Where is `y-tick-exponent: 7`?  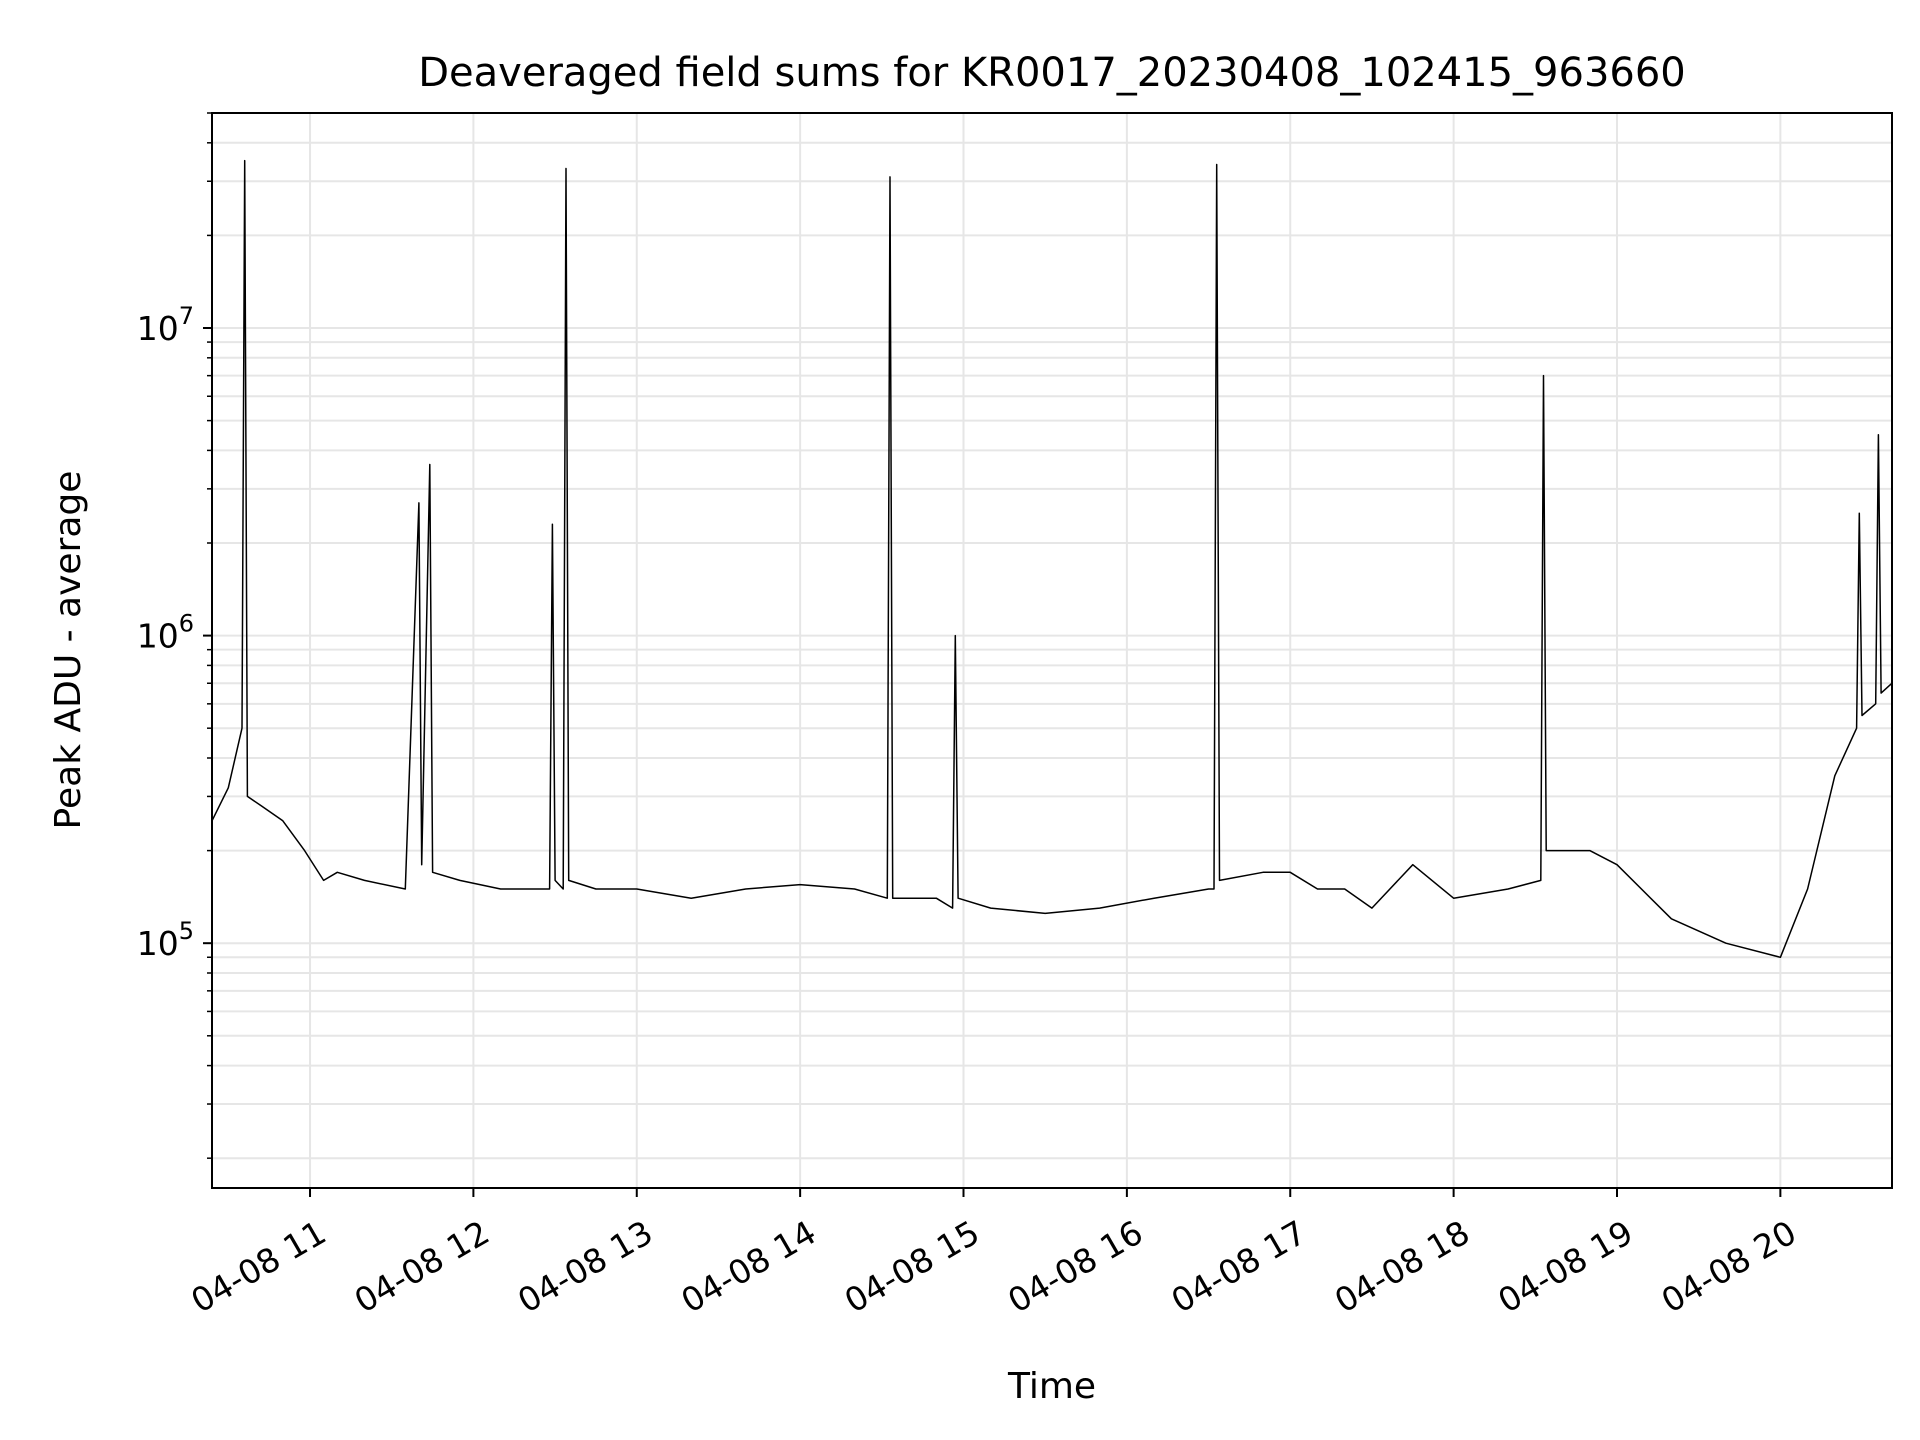
y-tick-exponent: 7 is located at coordinates (186, 316).